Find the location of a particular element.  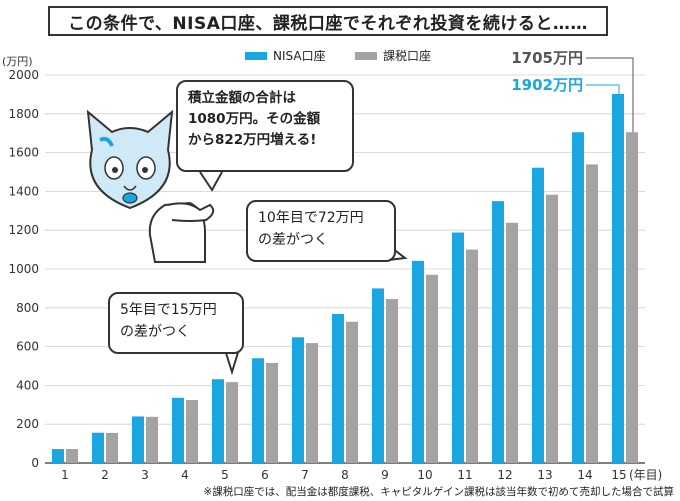

final-nisa-label: 1902万円 is located at coordinates (547, 85).